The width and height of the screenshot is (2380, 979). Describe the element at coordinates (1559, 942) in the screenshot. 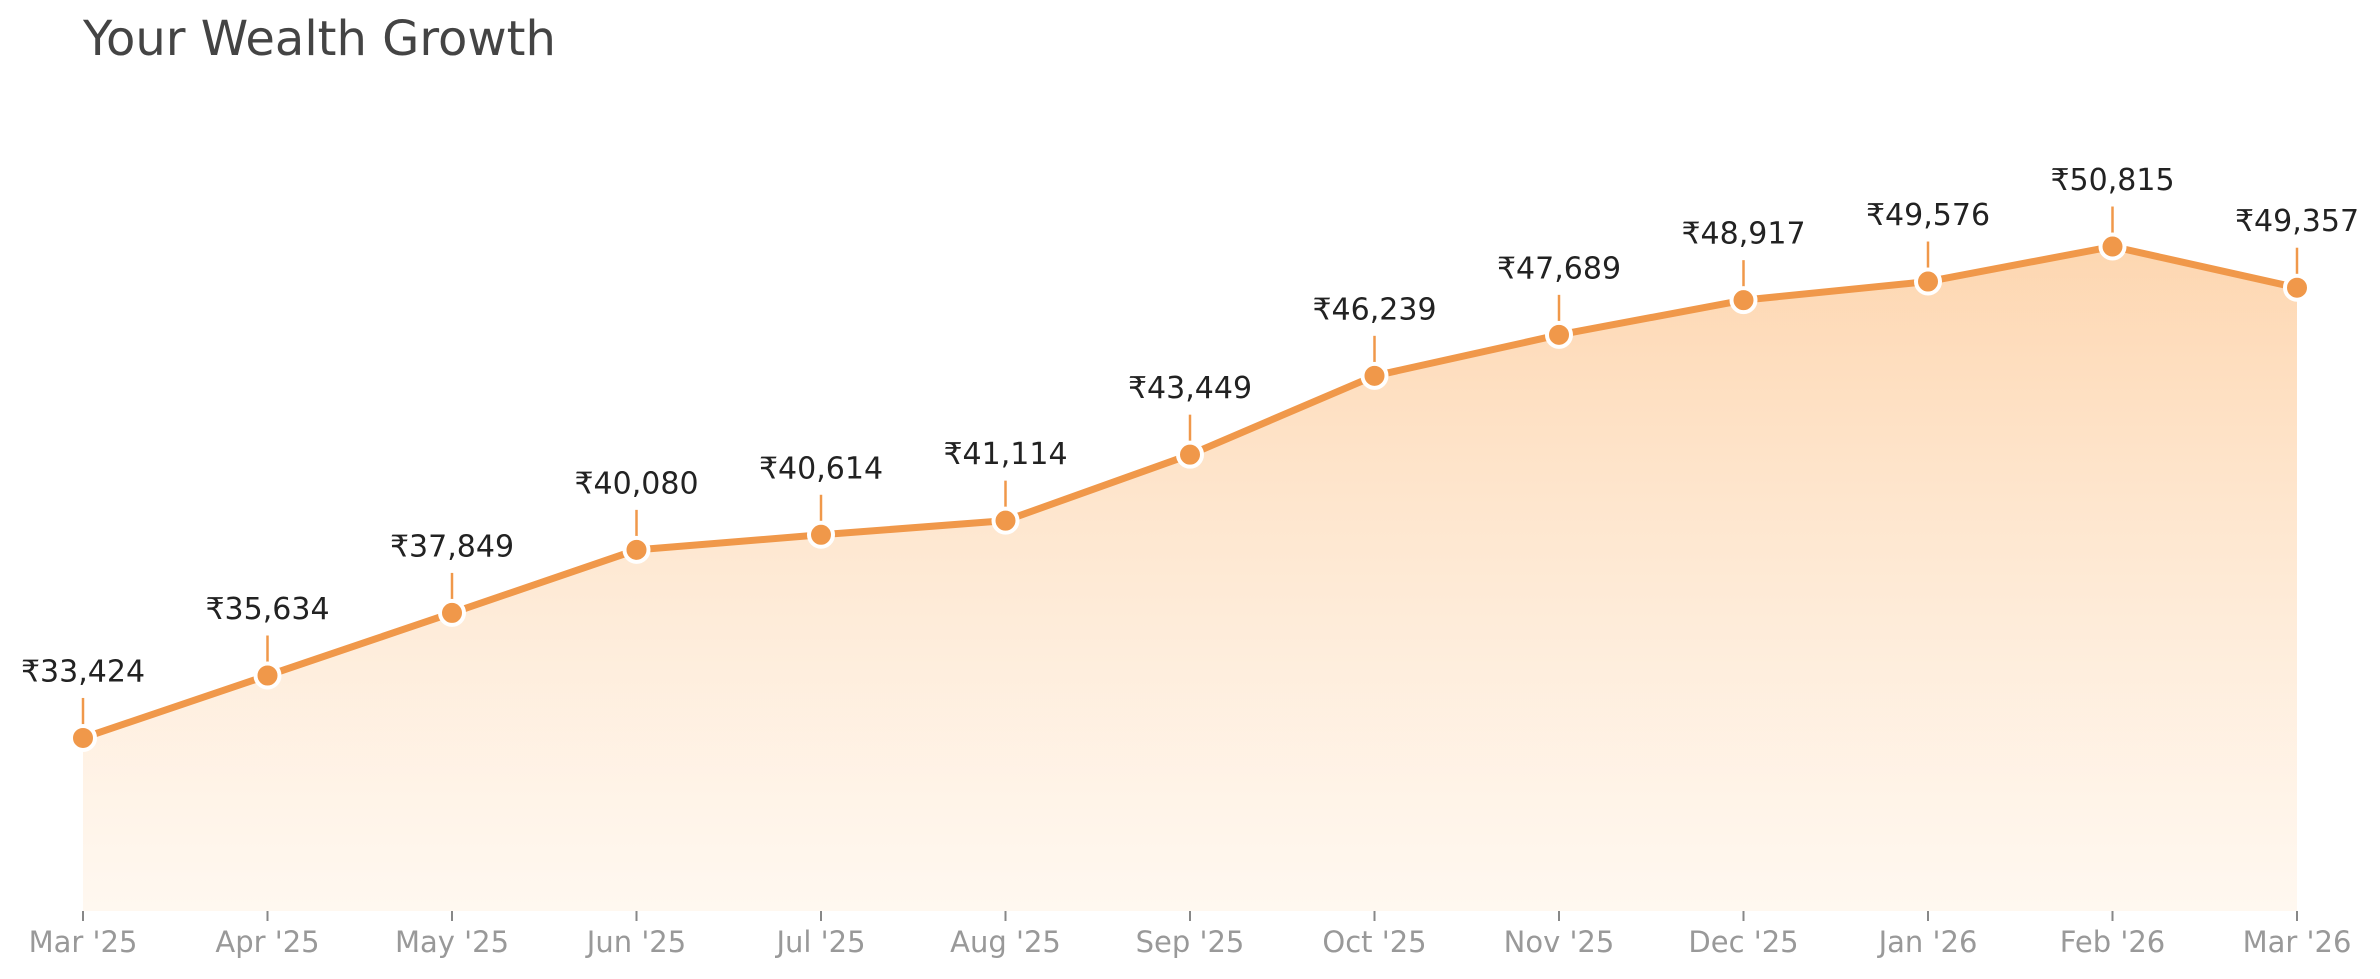

I see `x-tick-label: Nov '25` at that location.